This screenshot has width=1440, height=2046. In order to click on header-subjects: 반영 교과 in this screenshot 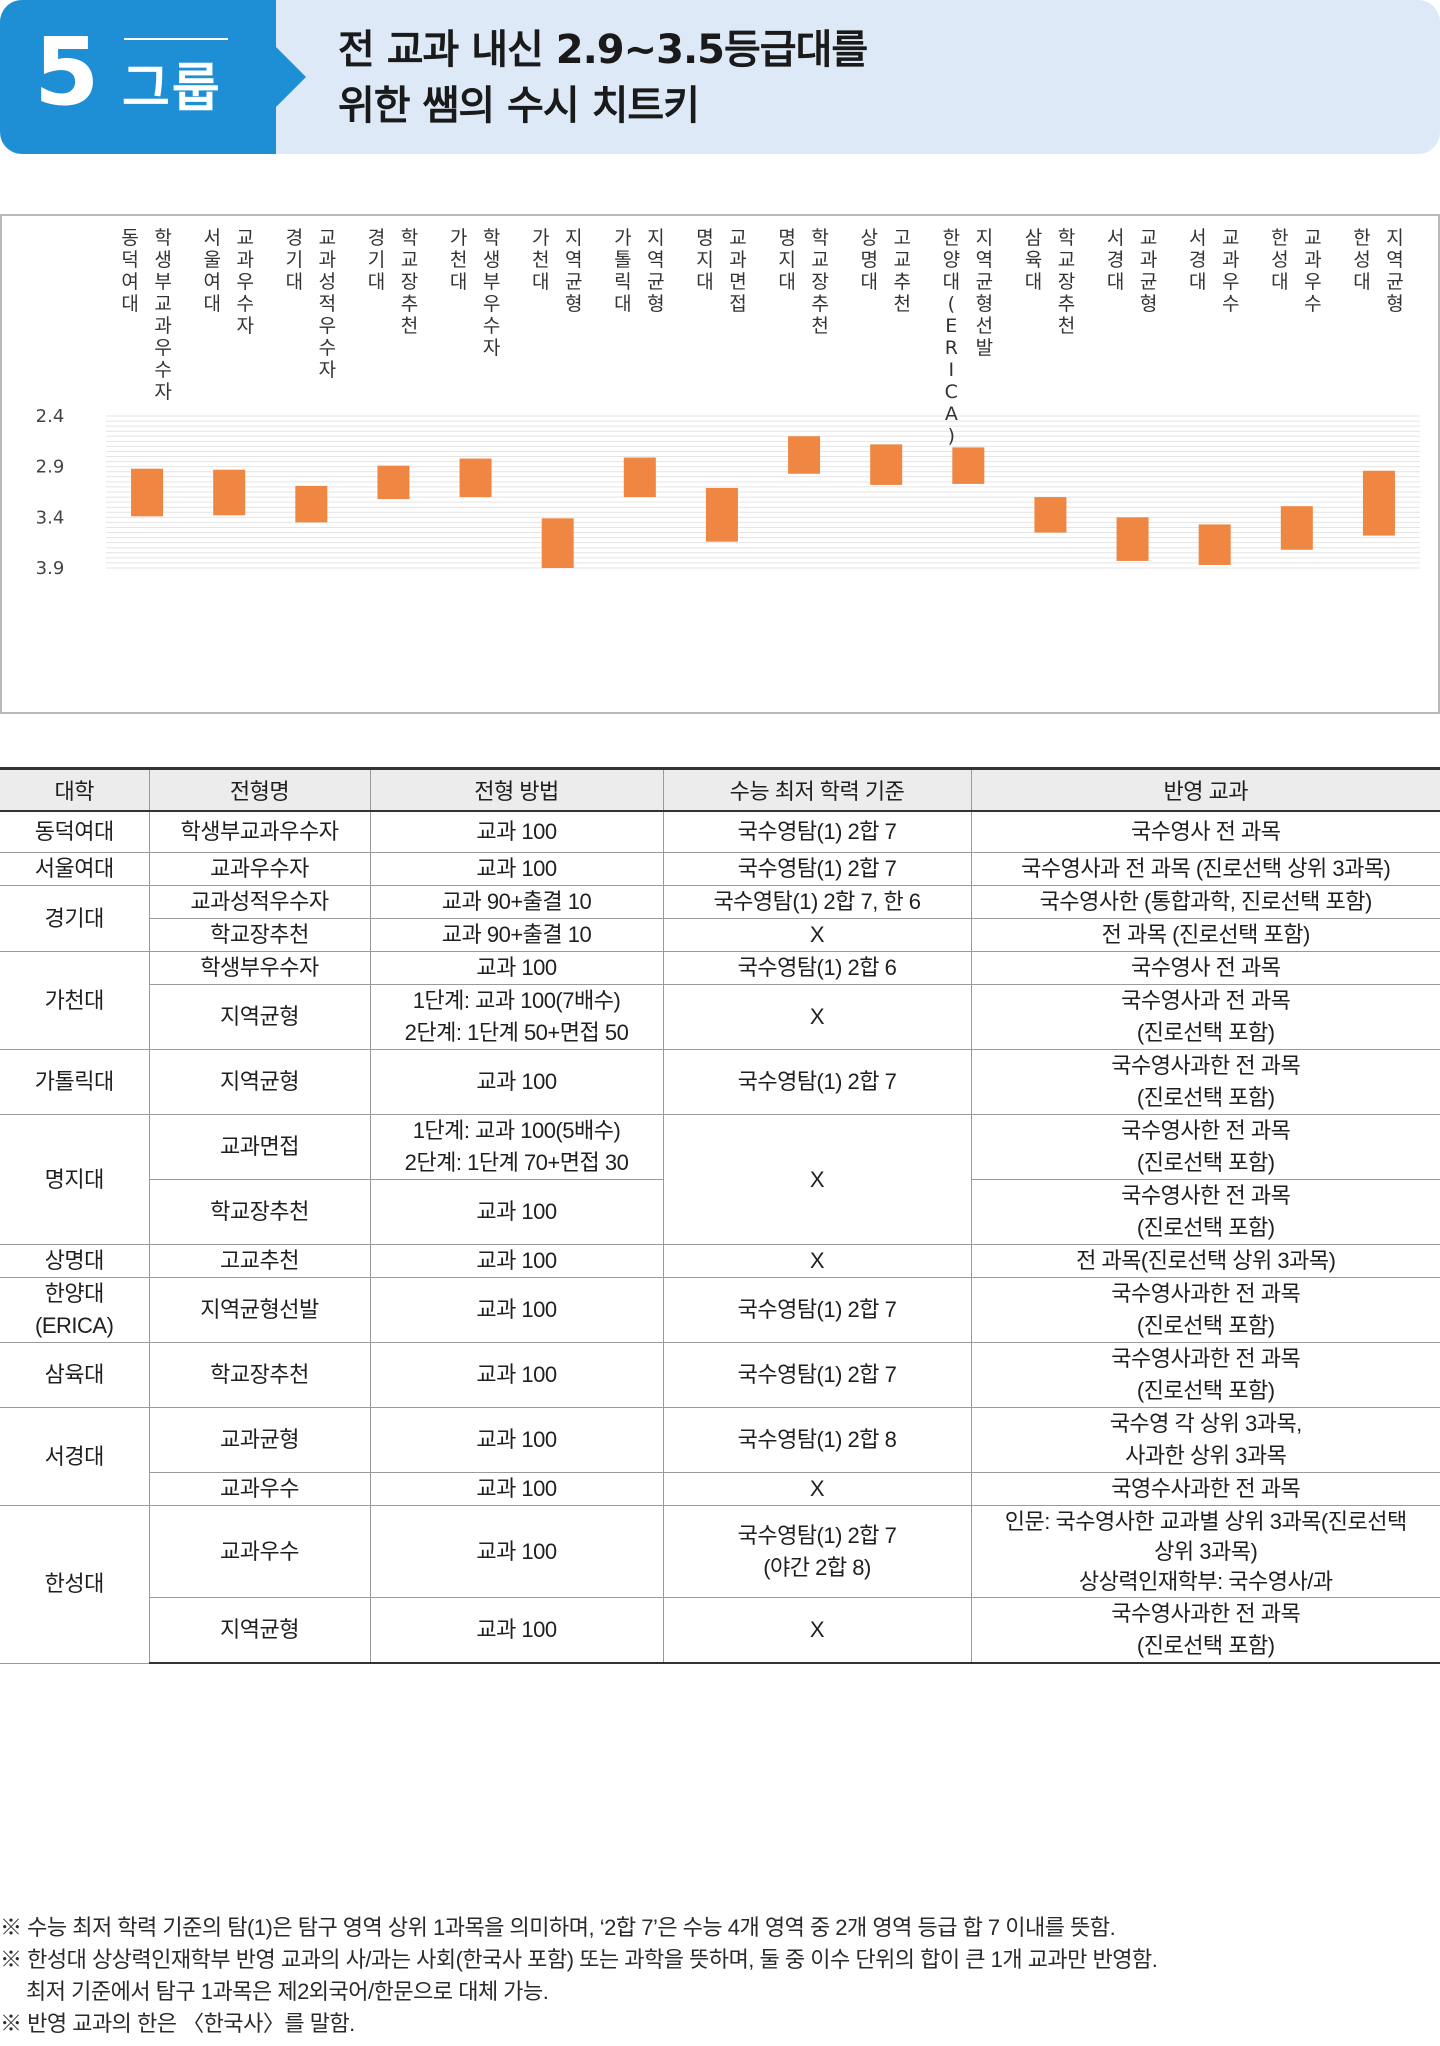, I will do `click(1205, 789)`.